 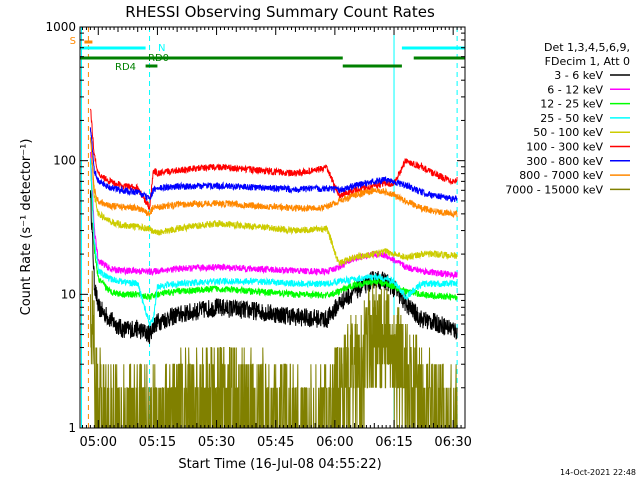 I want to click on annotation-n: N, so click(x=161, y=48).